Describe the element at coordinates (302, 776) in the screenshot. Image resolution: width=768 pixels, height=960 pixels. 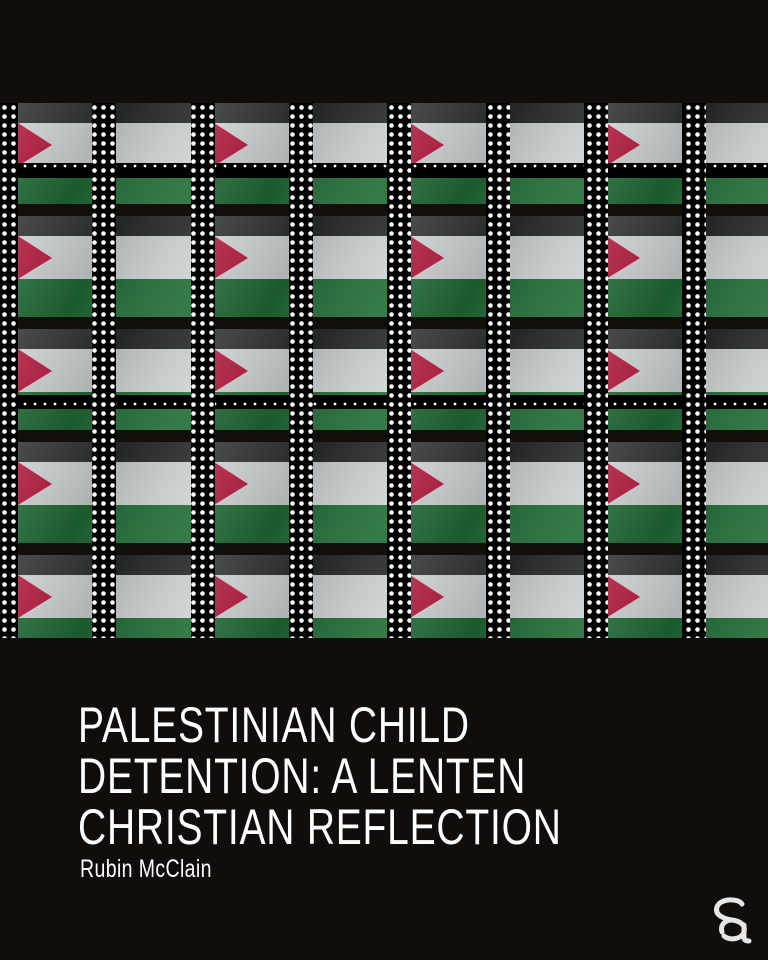
I see `title-line: Detention: A Lenten` at that location.